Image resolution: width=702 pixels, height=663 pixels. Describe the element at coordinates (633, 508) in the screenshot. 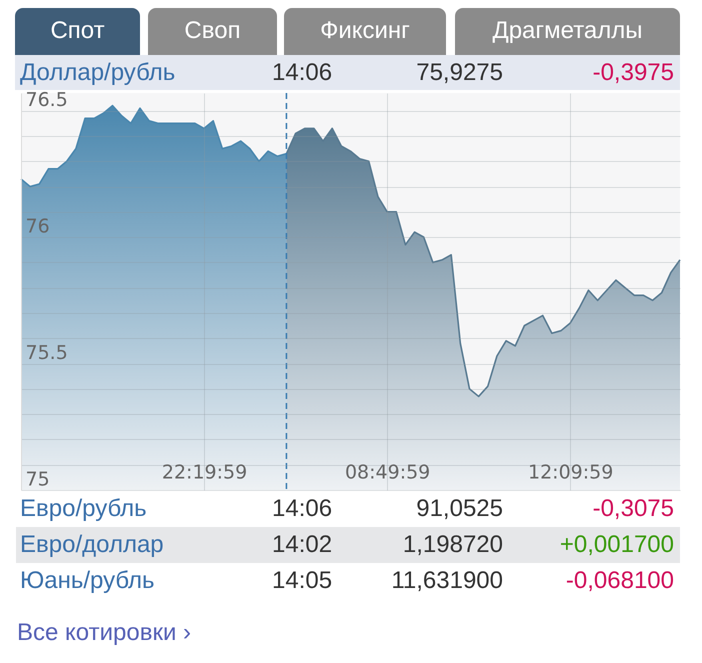

I see `text: -0,3075` at that location.